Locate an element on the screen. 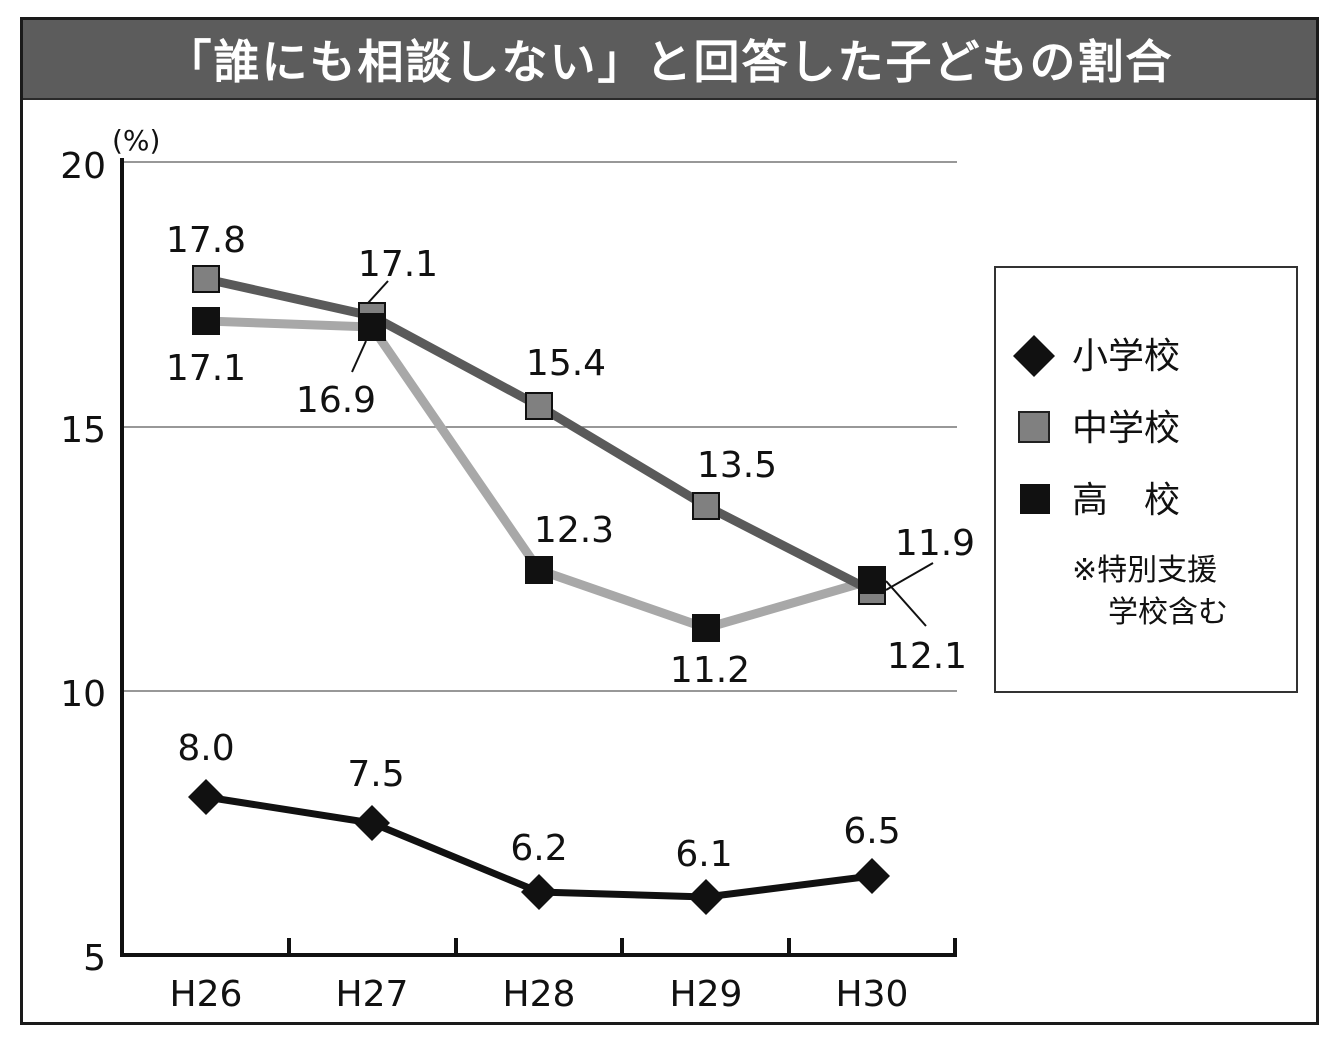 This screenshot has height=1051, width=1338. label-elem-h26: 8.0 is located at coordinates (205, 748).